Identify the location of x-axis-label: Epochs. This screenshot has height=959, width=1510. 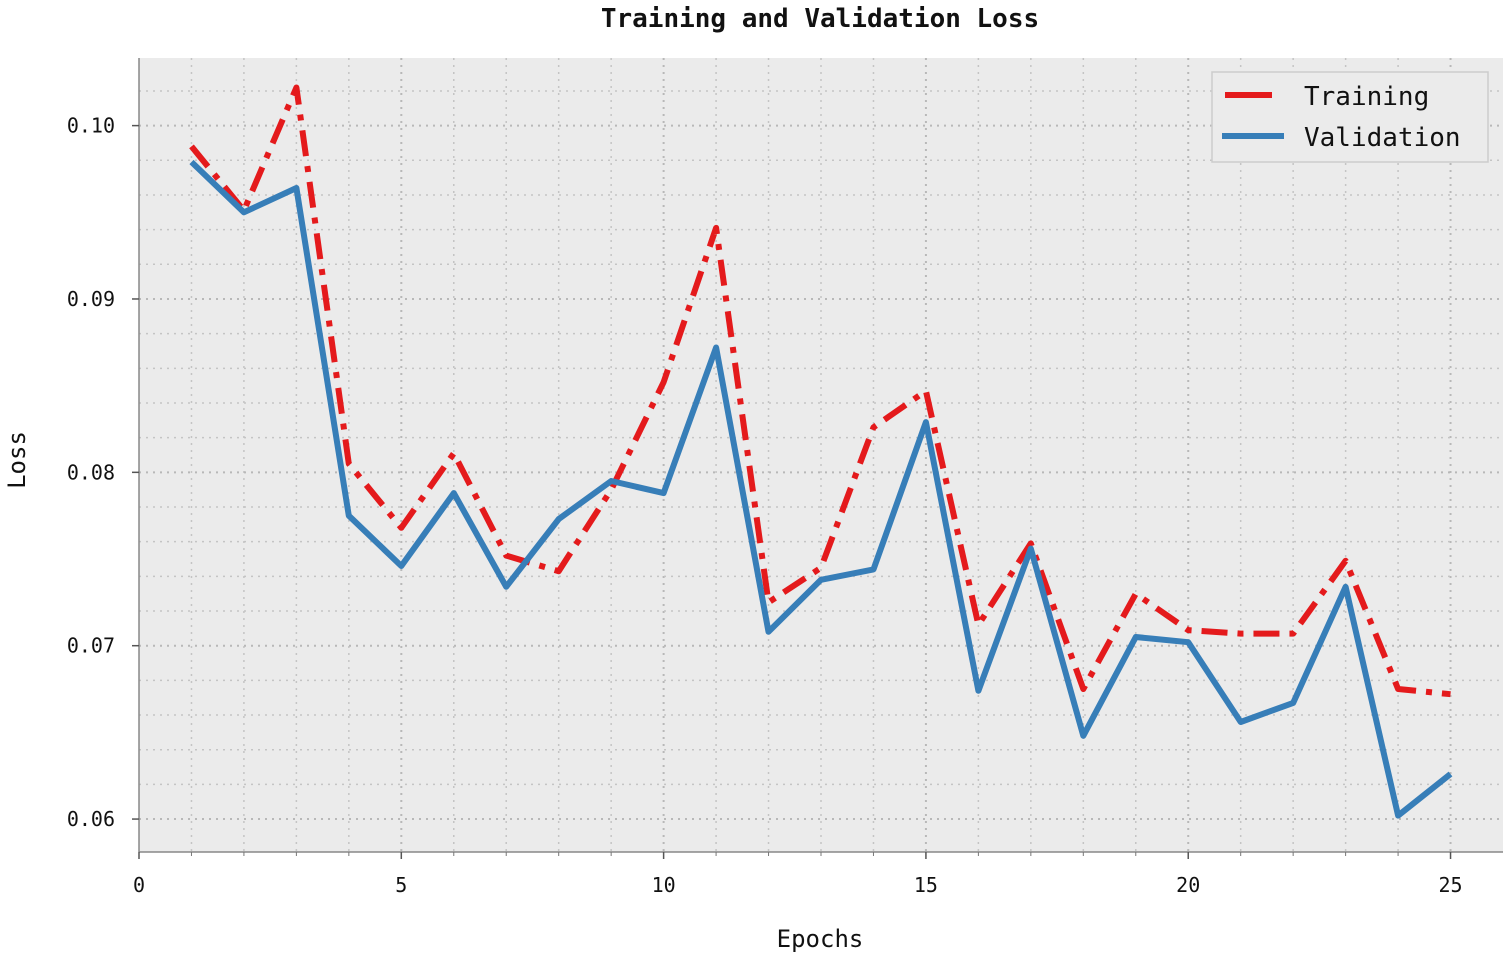
(820, 939).